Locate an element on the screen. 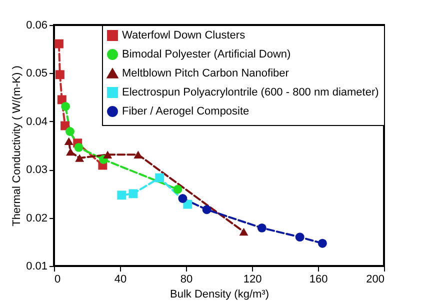 The height and width of the screenshot is (307, 429). y-tick-label: 0.01 is located at coordinates (37, 266).